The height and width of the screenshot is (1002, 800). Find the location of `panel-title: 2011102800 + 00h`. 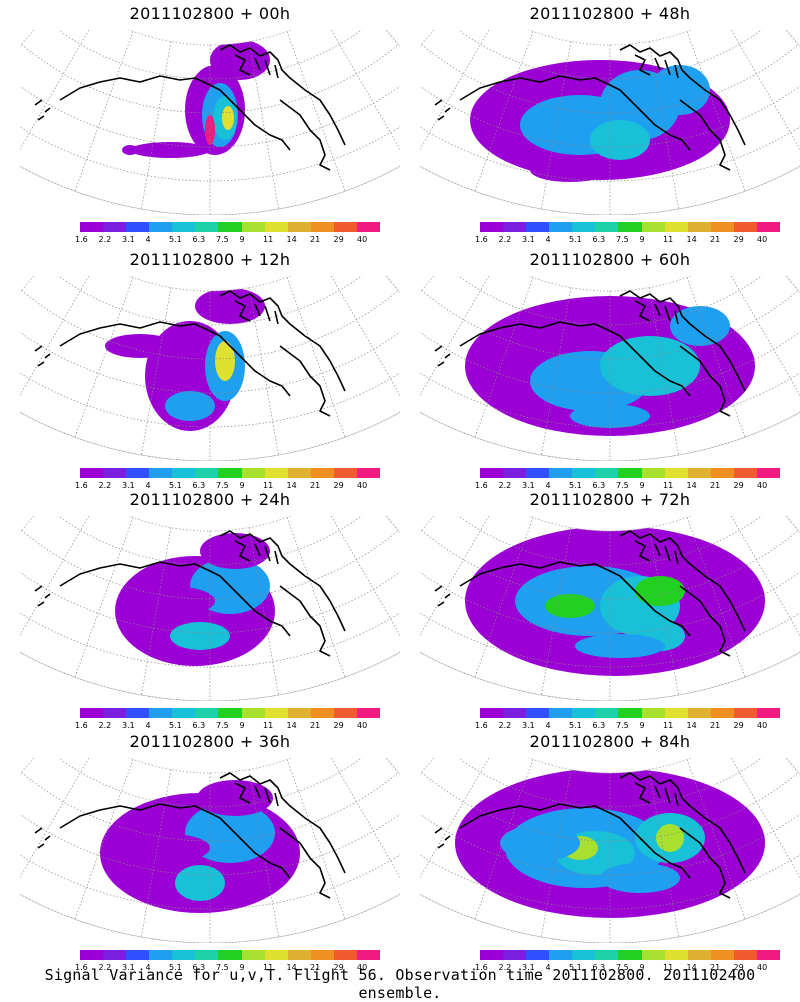

panel-title: 2011102800 + 00h is located at coordinates (210, 13).